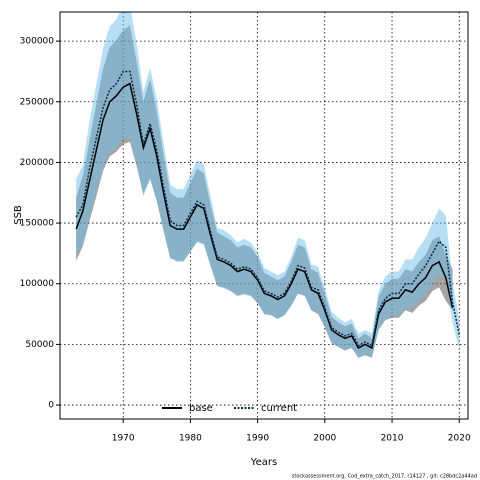  I want to click on x-tick-label: 1980, so click(190, 439).